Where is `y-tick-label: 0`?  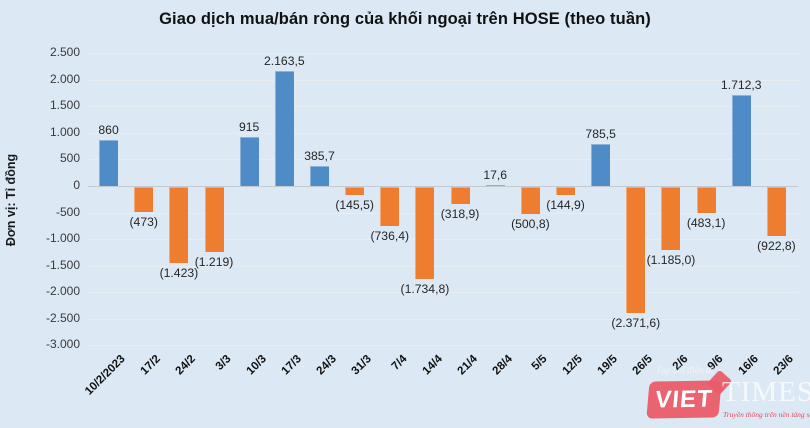
y-tick-label: 0 is located at coordinates (76, 185).